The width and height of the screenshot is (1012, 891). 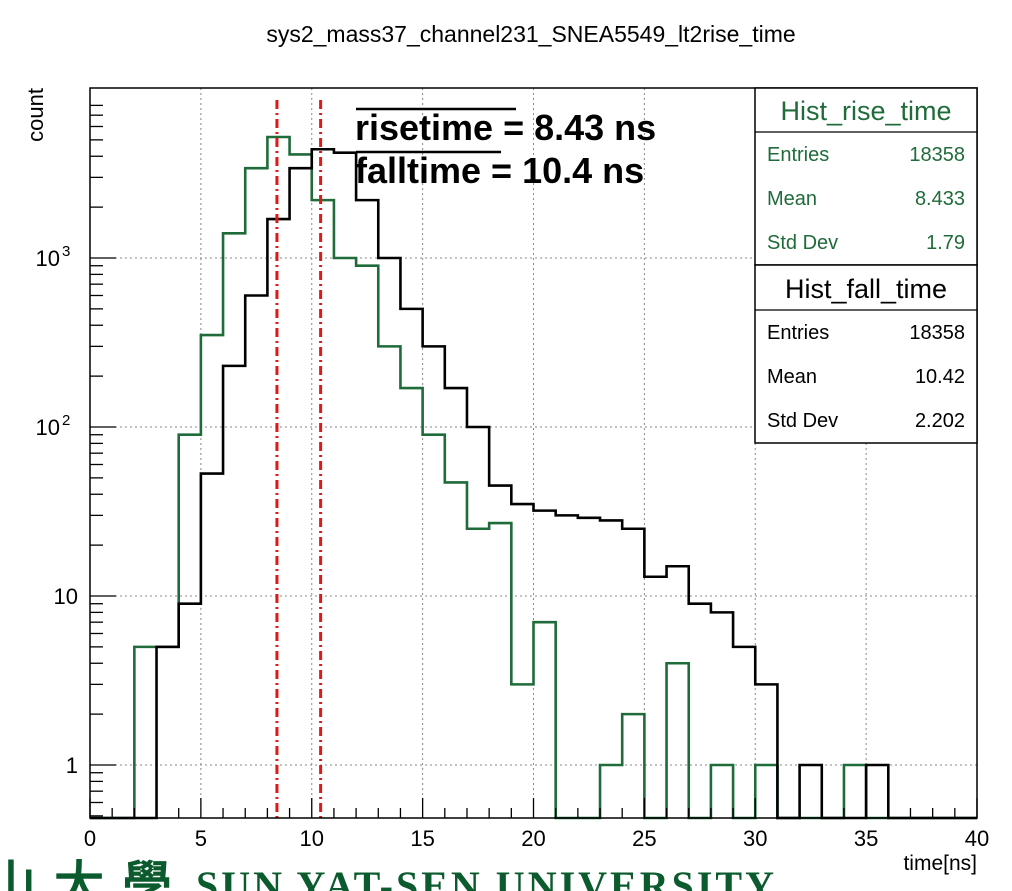 I want to click on y-tick-exponent: 3, so click(x=66, y=251).